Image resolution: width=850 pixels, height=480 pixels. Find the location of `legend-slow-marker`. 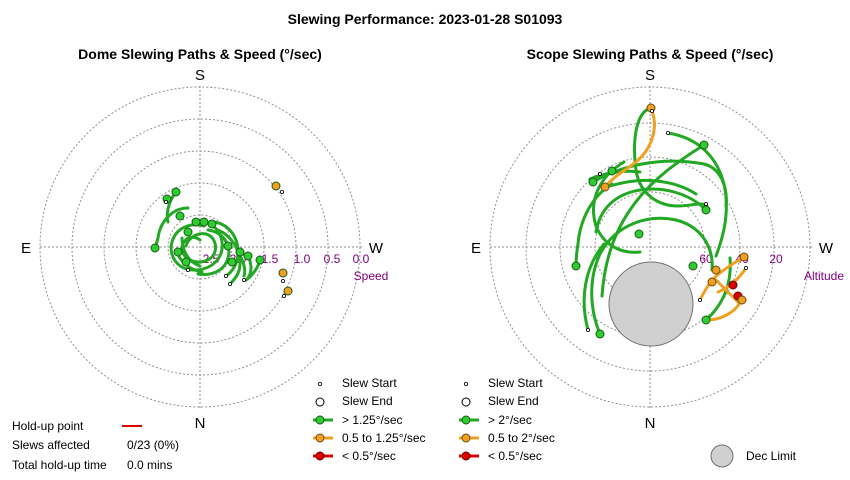

legend-slow-marker is located at coordinates (466, 456).